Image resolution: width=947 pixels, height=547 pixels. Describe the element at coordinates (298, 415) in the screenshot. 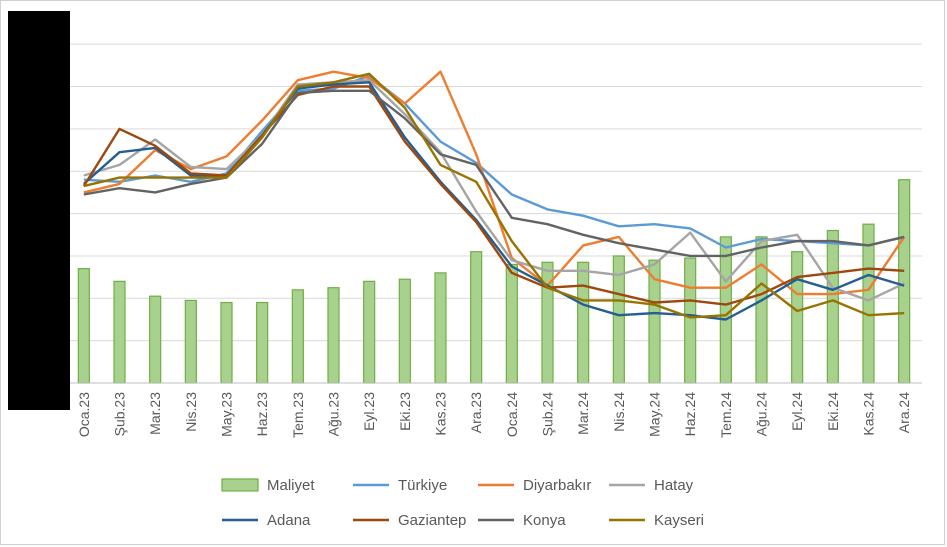

I see `x-tick-label: Tem.23` at that location.